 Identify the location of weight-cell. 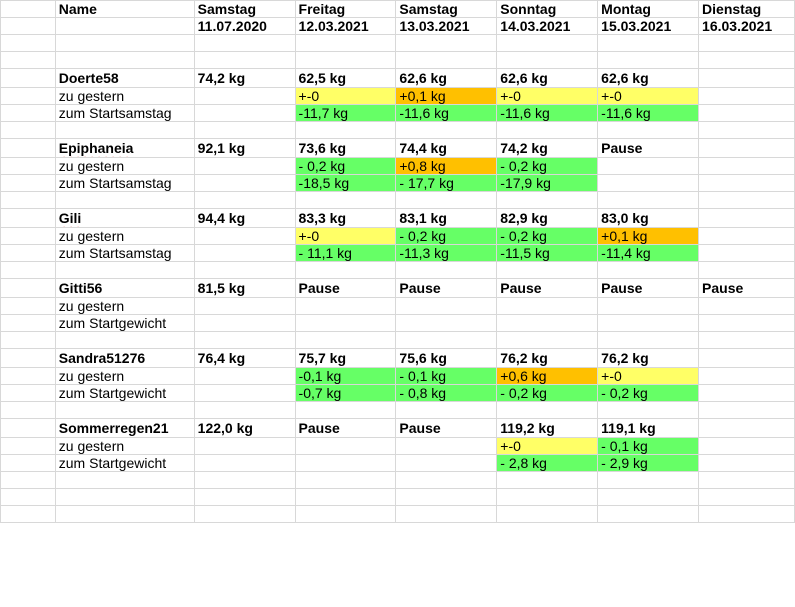
(746, 78).